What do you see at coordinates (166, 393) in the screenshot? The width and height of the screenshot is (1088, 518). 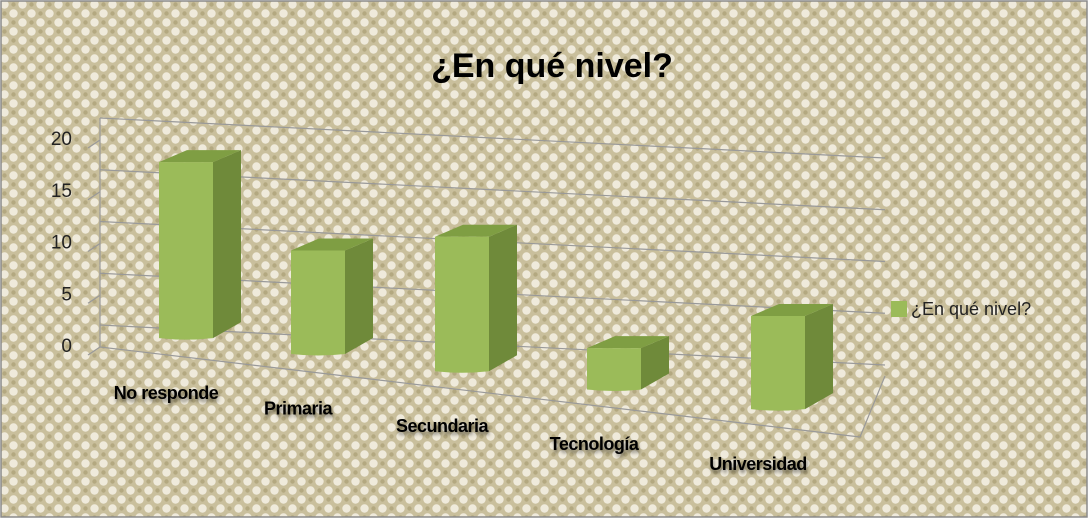 I see `x-tick-label: No responde` at bounding box center [166, 393].